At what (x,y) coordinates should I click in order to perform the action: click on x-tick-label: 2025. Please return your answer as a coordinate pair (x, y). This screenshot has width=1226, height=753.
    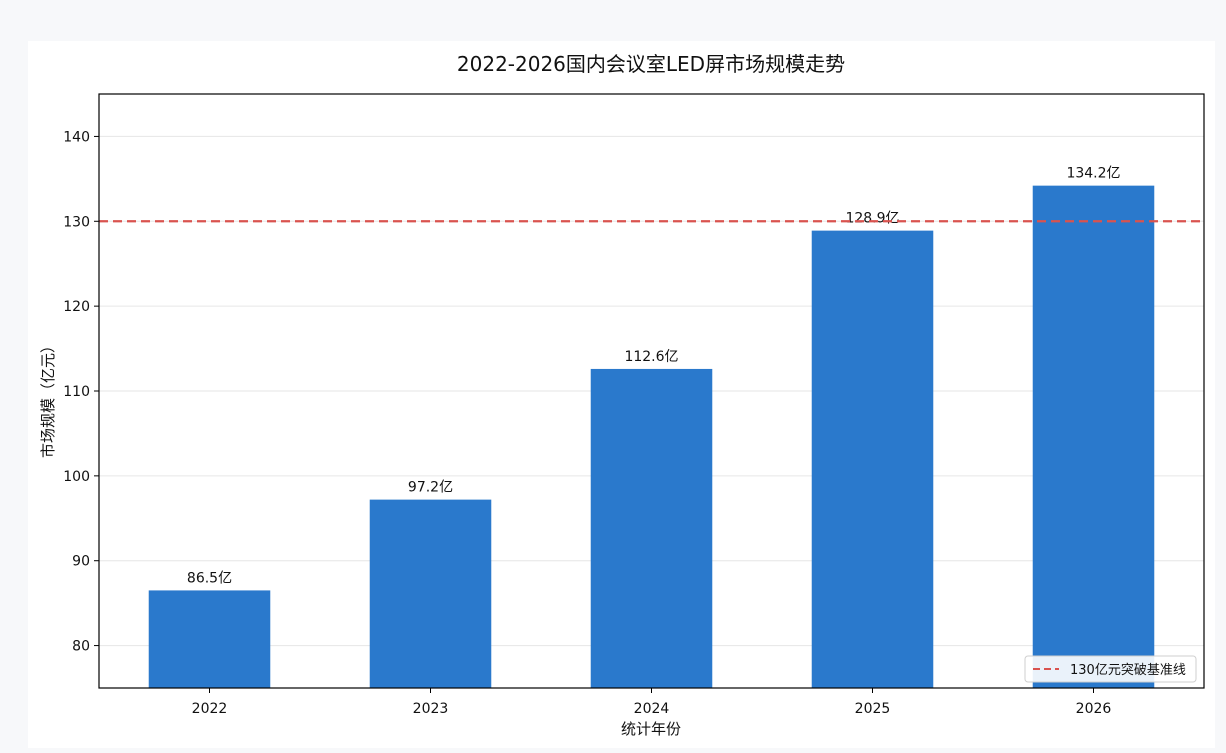
    Looking at the image, I should click on (873, 709).